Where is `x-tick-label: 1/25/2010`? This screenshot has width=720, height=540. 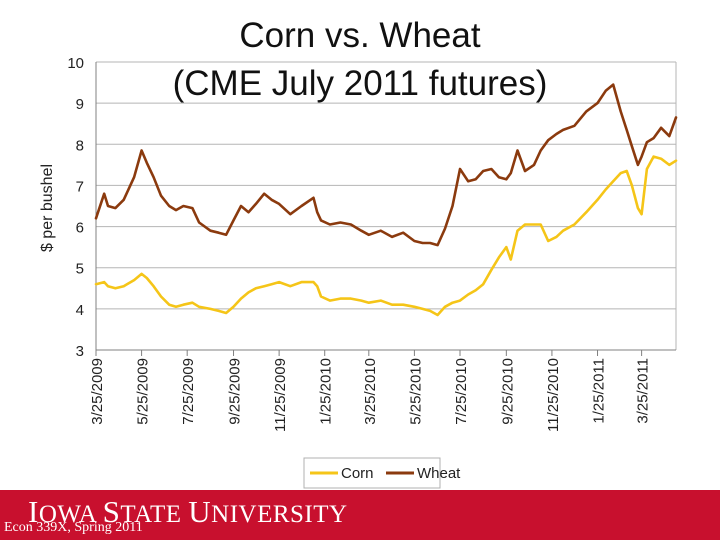
x-tick-label: 1/25/2010 is located at coordinates (326, 391).